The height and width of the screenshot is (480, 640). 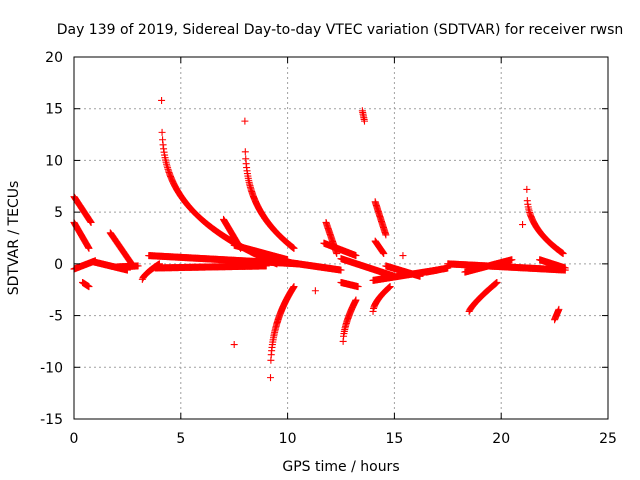 What do you see at coordinates (74, 439) in the screenshot?
I see `x-tick-label: 0` at bounding box center [74, 439].